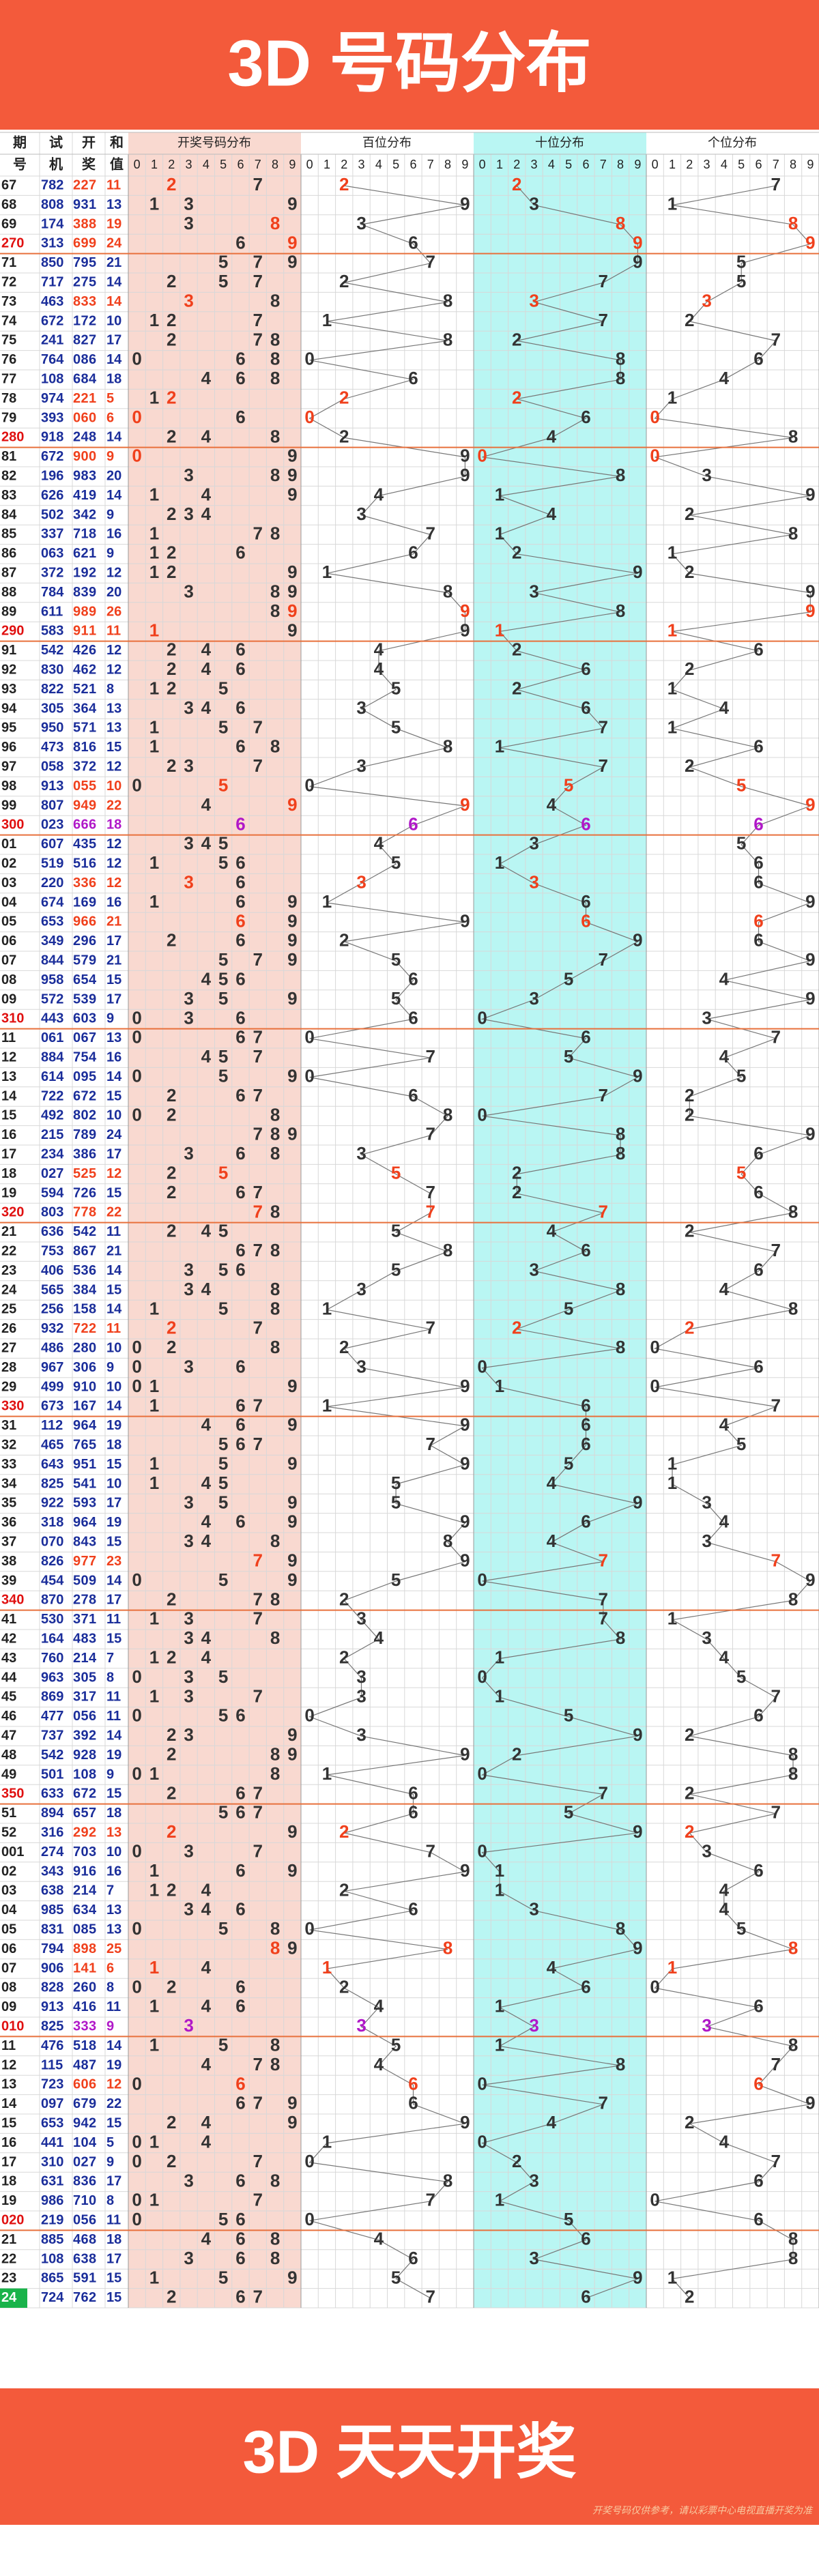  I want to click on trial-number: 870, so click(52, 1600).